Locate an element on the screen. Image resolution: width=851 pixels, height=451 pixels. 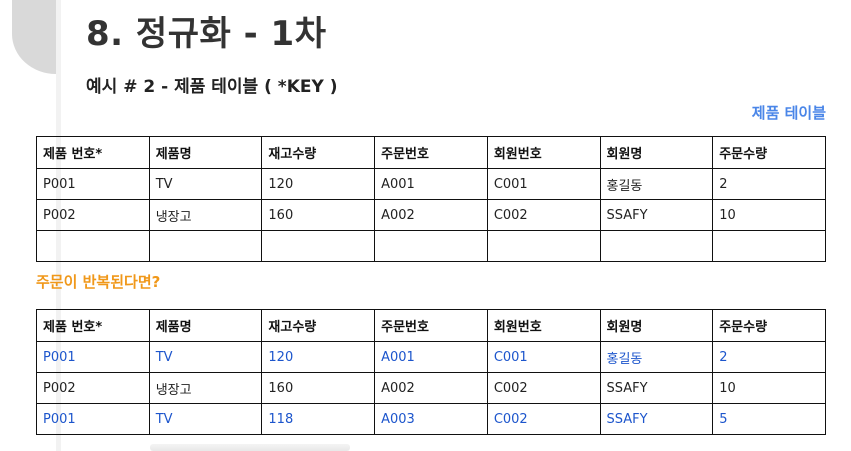
table-cell: 118 is located at coordinates (318, 419).